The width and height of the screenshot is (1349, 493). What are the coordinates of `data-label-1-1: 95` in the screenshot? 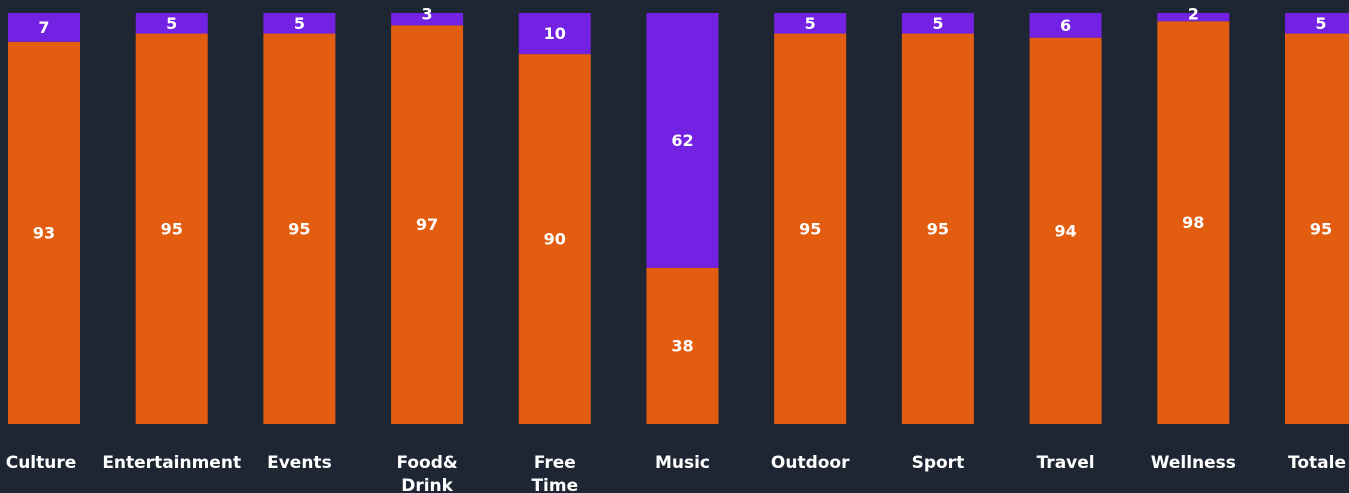 It's located at (172, 228).